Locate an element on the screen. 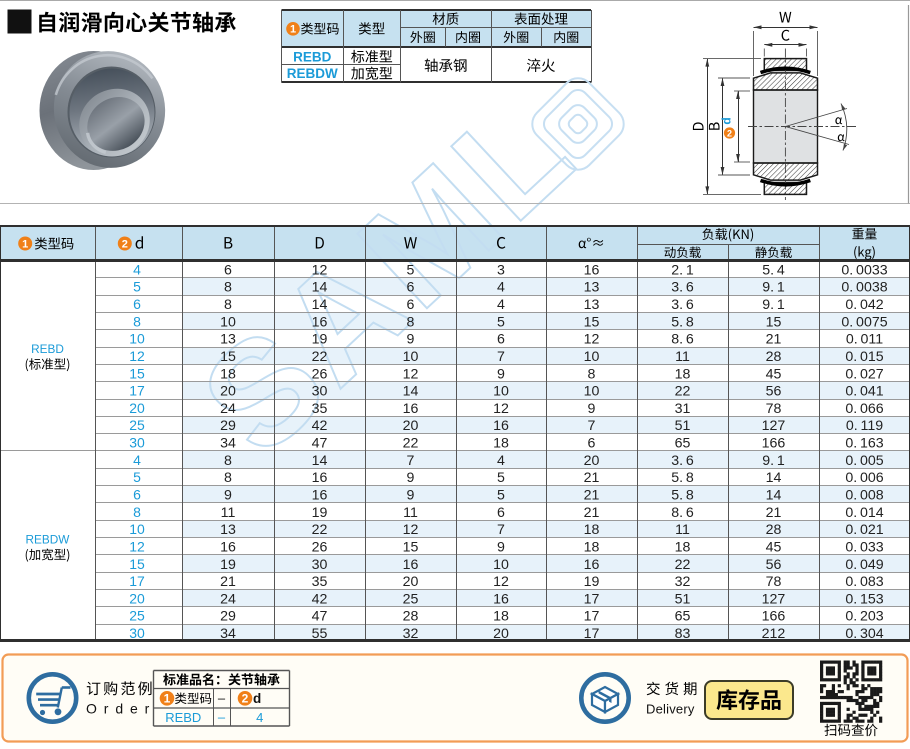 Image resolution: width=910 pixels, height=749 pixels. svg-text: 5. 8 is located at coordinates (682, 322).